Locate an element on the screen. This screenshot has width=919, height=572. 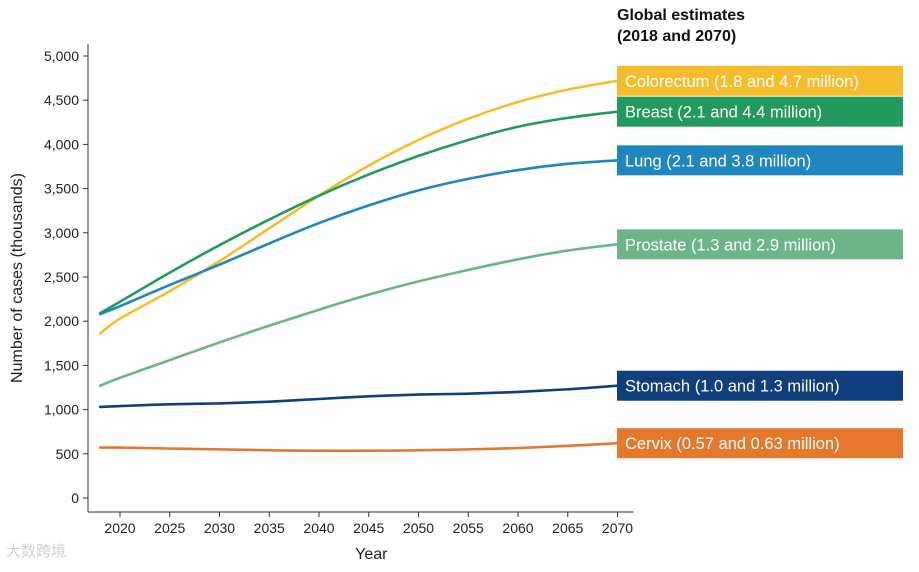
legend-heading-line: (2018 and 2070) is located at coordinates (676, 36).